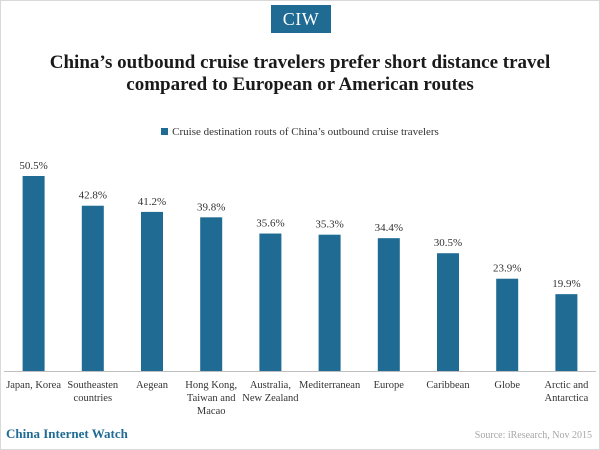 The height and width of the screenshot is (450, 600). I want to click on footer-brand: China Internet Watch, so click(67, 433).